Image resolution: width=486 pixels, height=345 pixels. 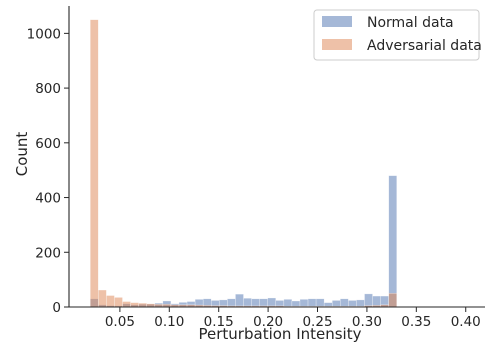 What do you see at coordinates (410, 23) in the screenshot?
I see `legend-label-normal: Normal data` at bounding box center [410, 23].